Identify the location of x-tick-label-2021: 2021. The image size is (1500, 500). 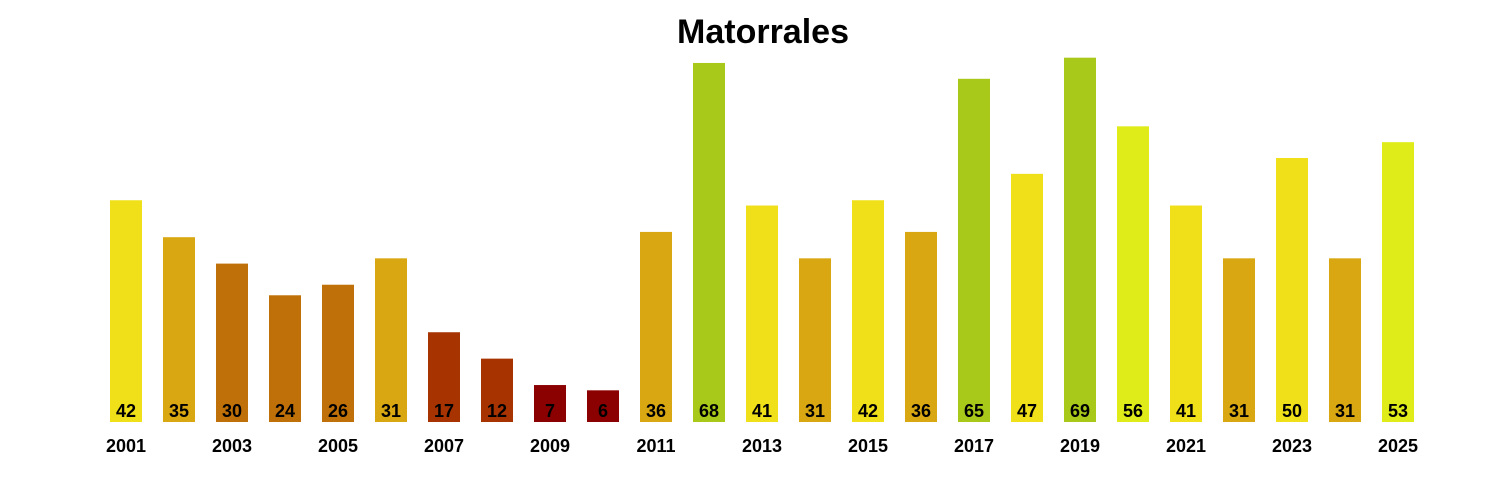
(1186, 446).